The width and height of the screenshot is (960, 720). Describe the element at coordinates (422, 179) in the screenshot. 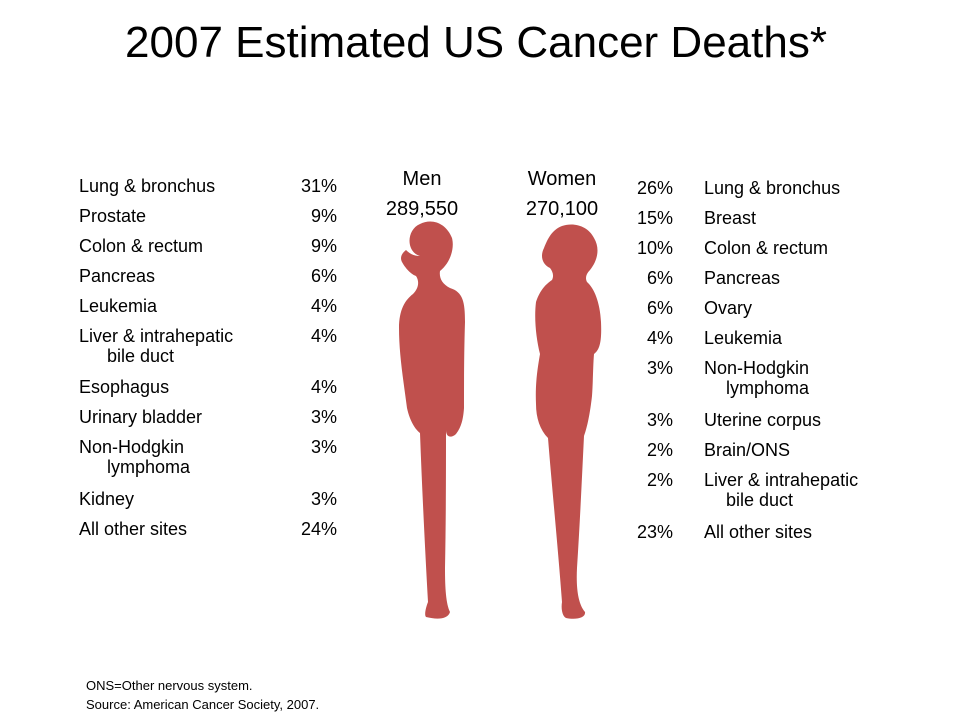

I see `men-label: Men` at that location.